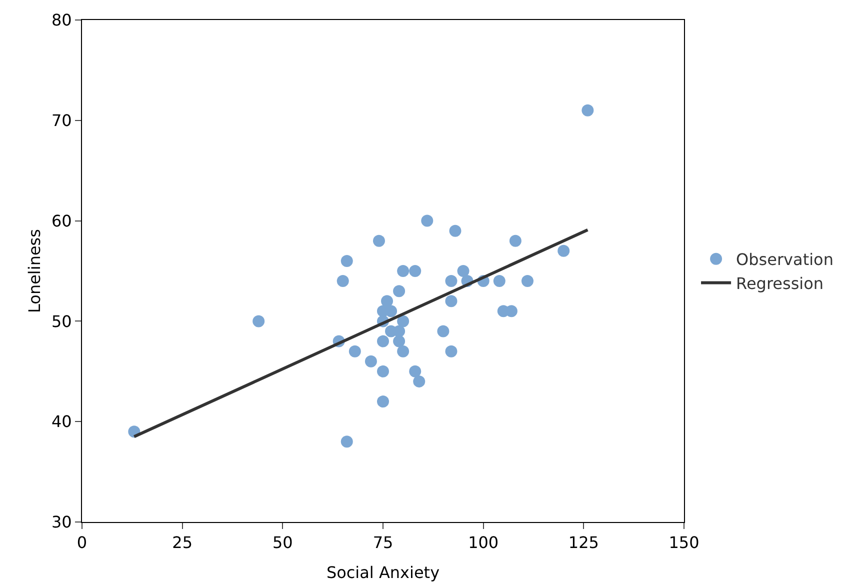 The width and height of the screenshot is (859, 582). I want to click on legend-label: Observation, so click(785, 260).